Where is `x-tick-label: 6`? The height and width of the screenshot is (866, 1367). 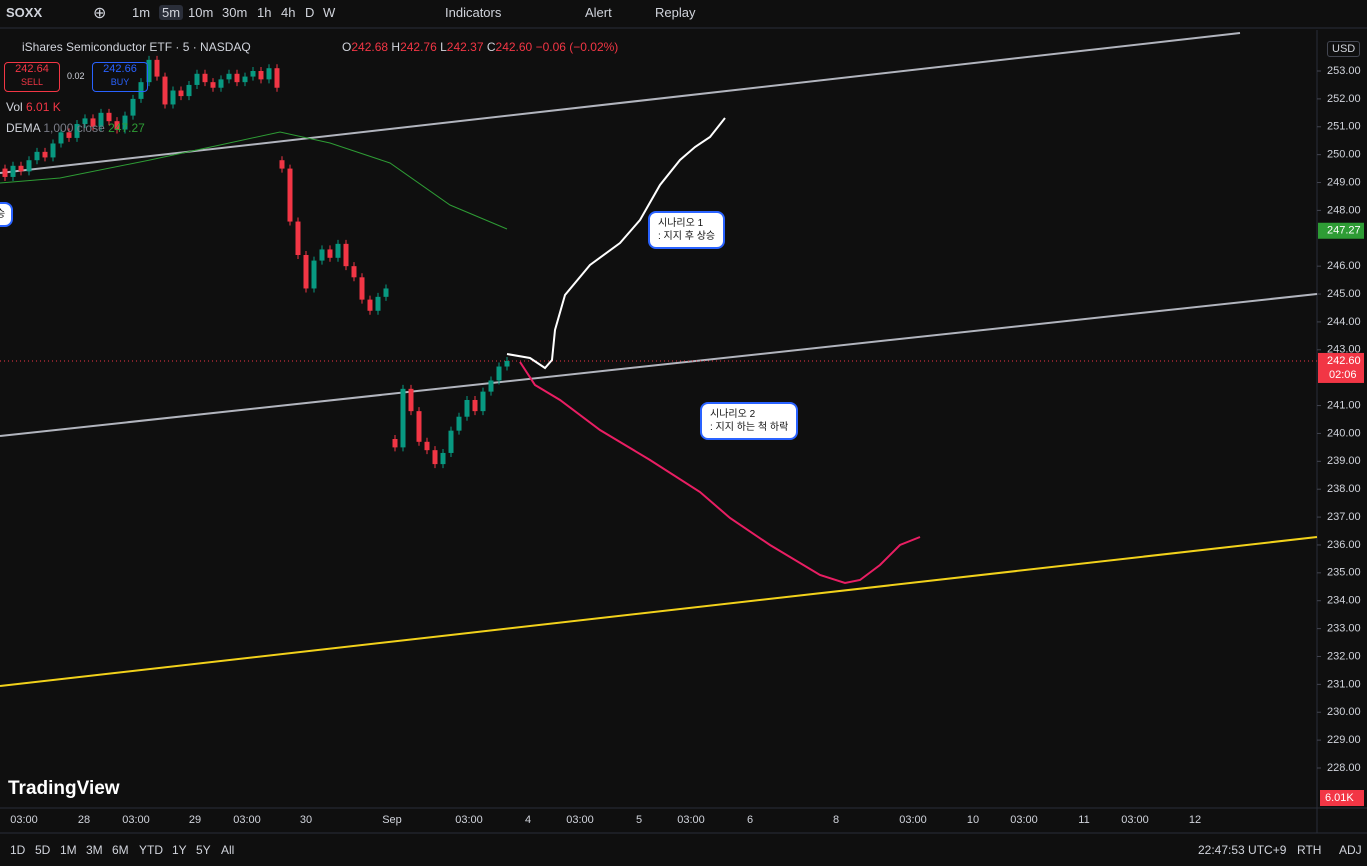 x-tick-label: 6 is located at coordinates (750, 820).